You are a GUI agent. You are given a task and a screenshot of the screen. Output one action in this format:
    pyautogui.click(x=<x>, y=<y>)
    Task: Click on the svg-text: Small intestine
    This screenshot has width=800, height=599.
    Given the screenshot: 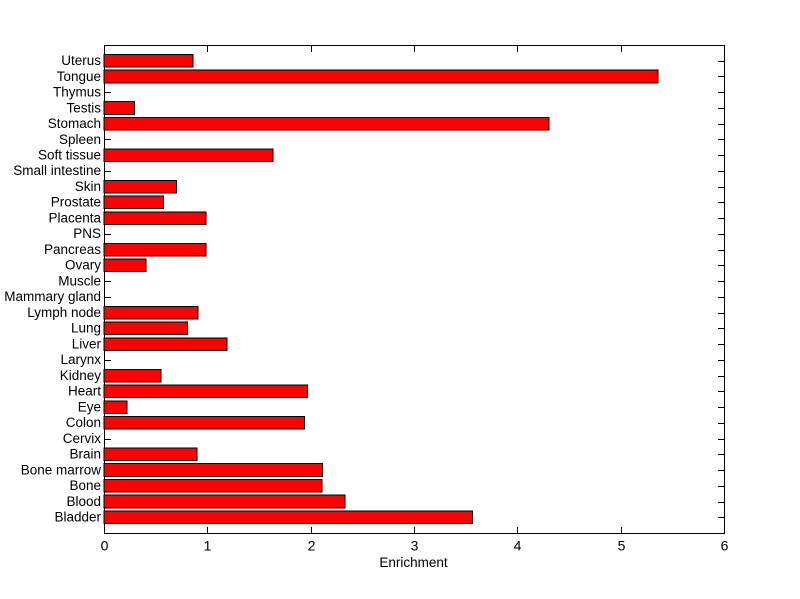 What is the action you would take?
    pyautogui.click(x=57, y=170)
    